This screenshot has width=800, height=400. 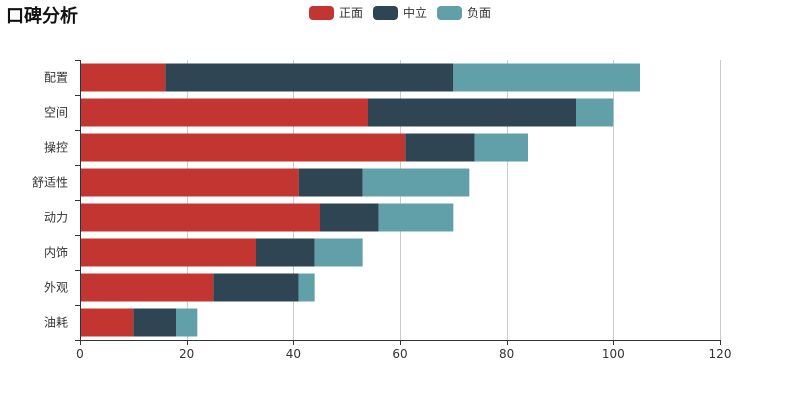 What do you see at coordinates (154, 322) in the screenshot?
I see `bar-油耗-中立` at bounding box center [154, 322].